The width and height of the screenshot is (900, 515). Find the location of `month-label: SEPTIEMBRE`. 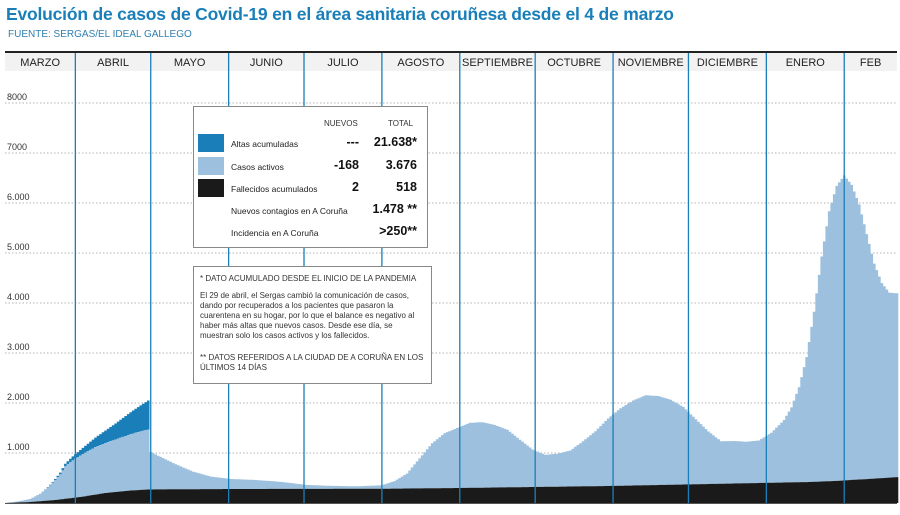

month-label: SEPTIEMBRE is located at coordinates (497, 63).